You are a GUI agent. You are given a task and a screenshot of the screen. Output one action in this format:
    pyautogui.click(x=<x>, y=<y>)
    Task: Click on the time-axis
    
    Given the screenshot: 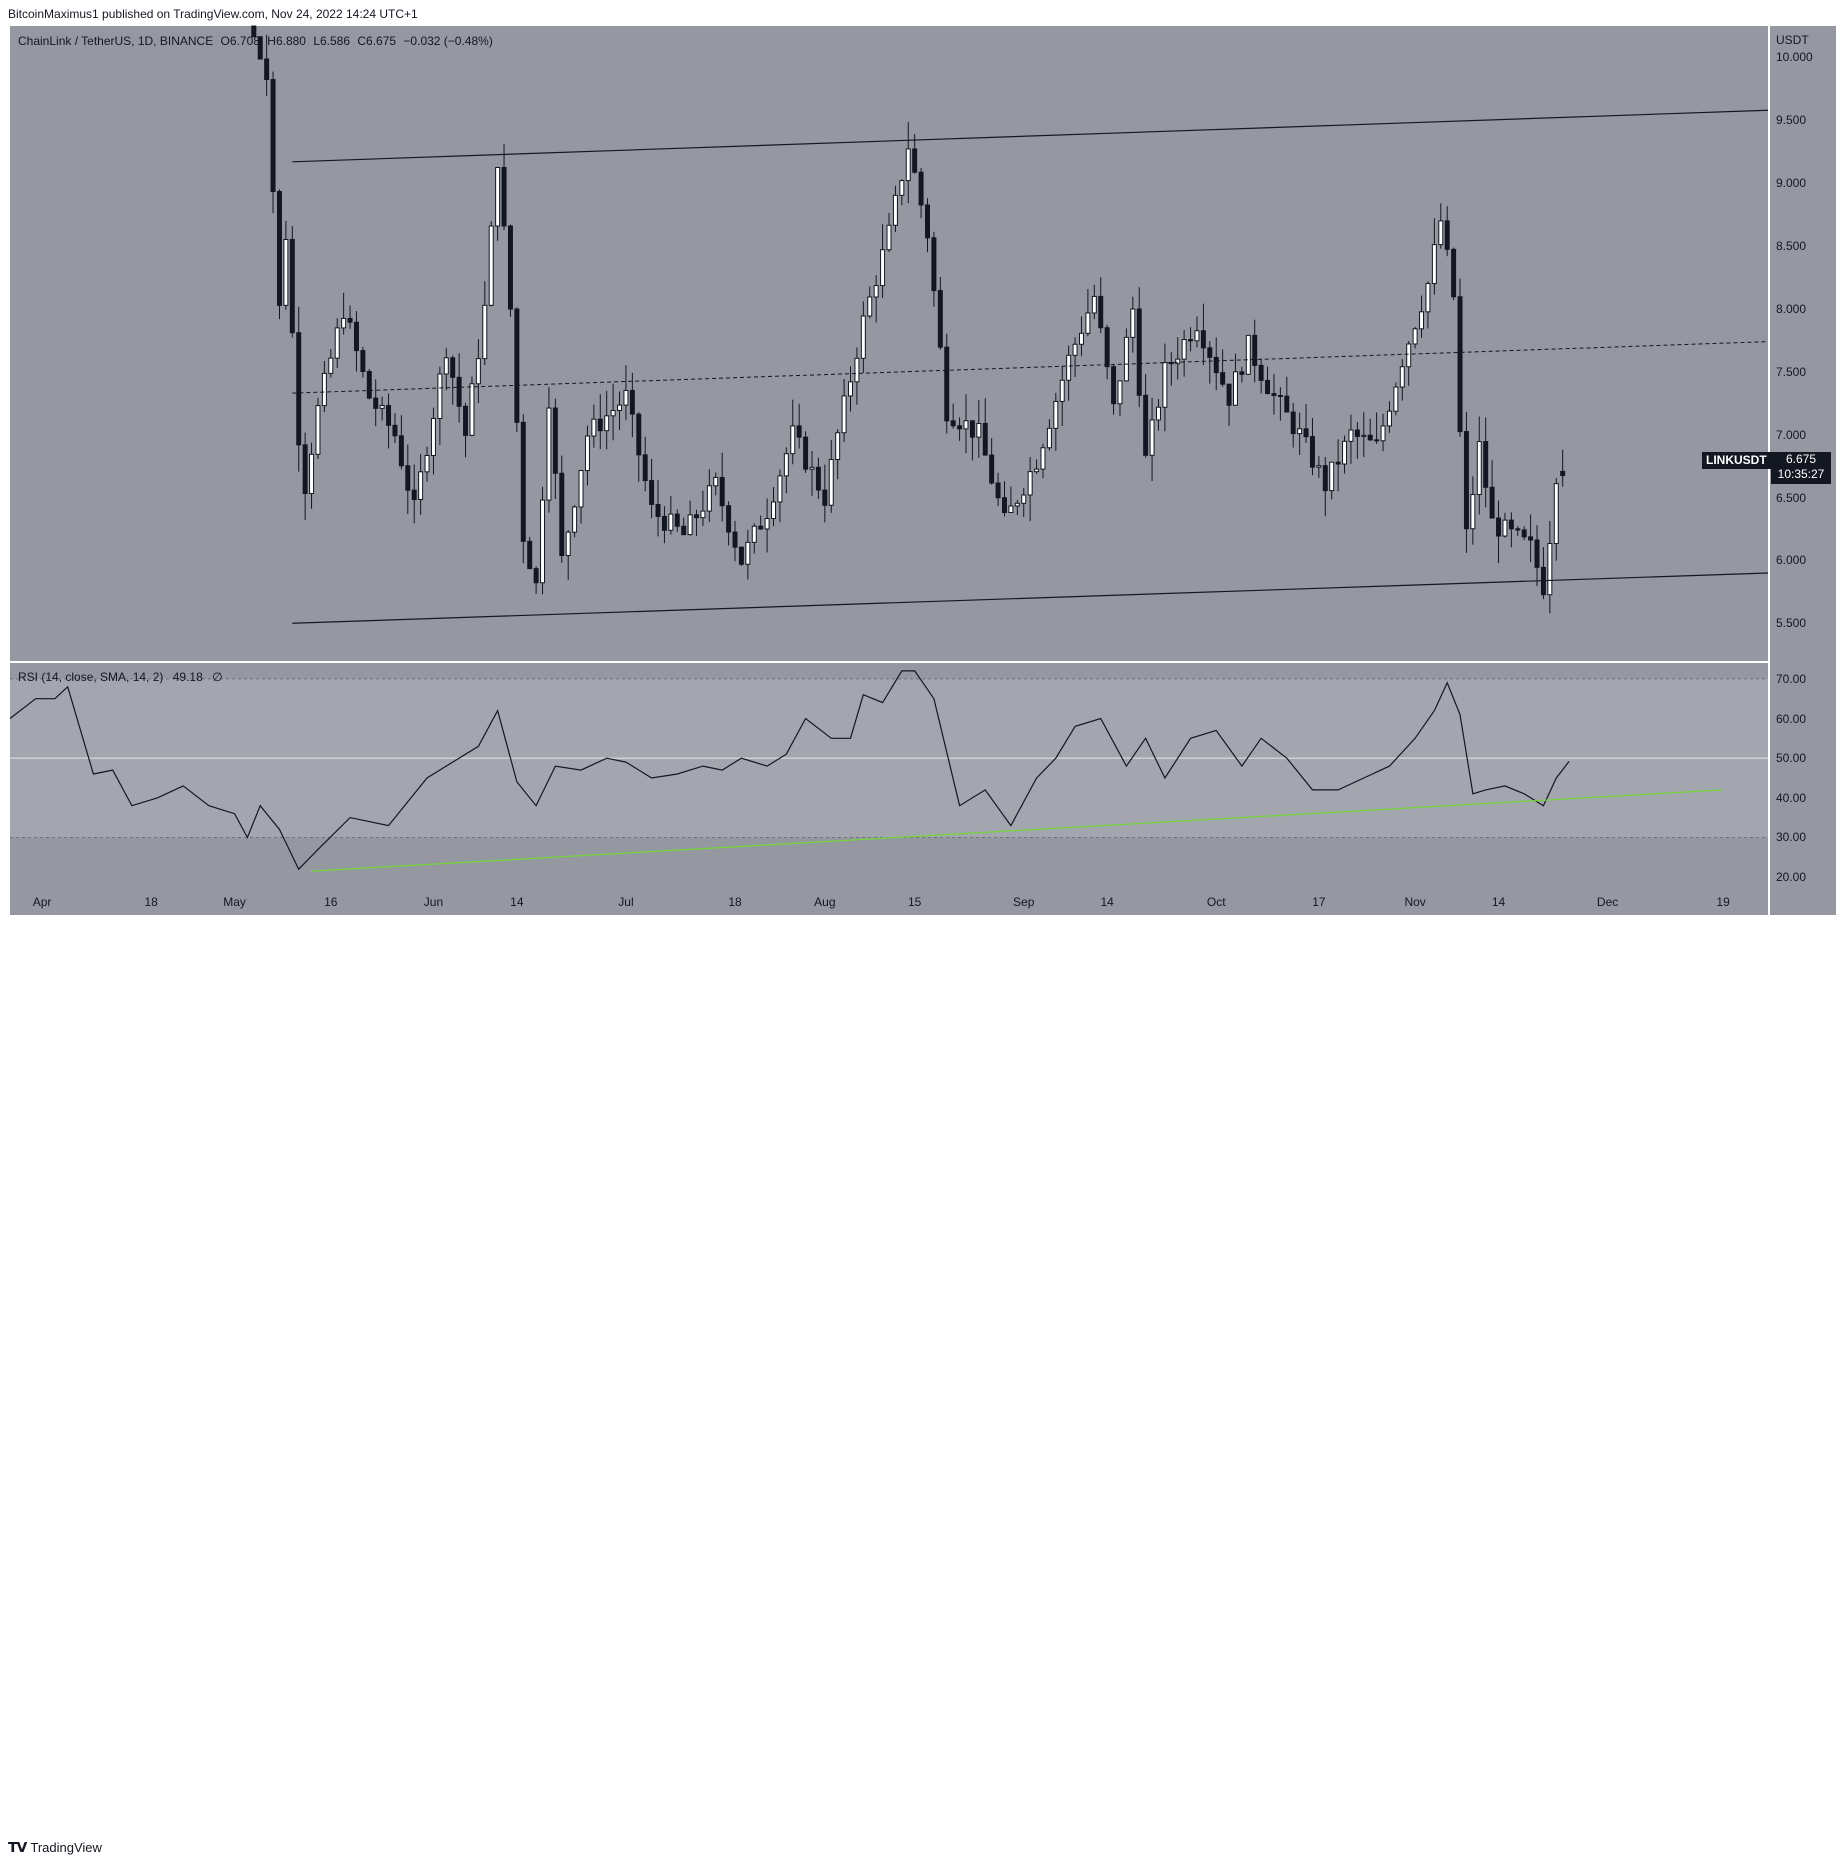 What is the action you would take?
    pyautogui.click(x=889, y=902)
    